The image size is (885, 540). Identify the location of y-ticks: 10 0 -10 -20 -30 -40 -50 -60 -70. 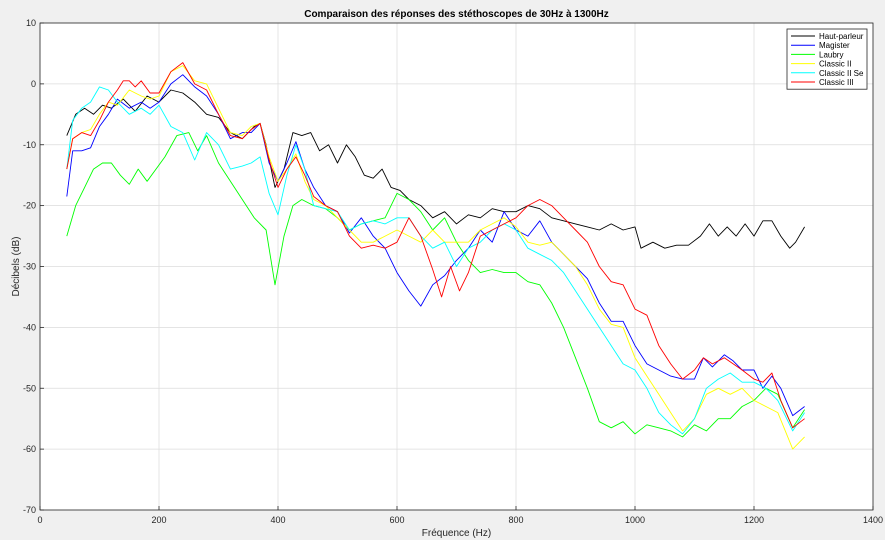
(33, 266).